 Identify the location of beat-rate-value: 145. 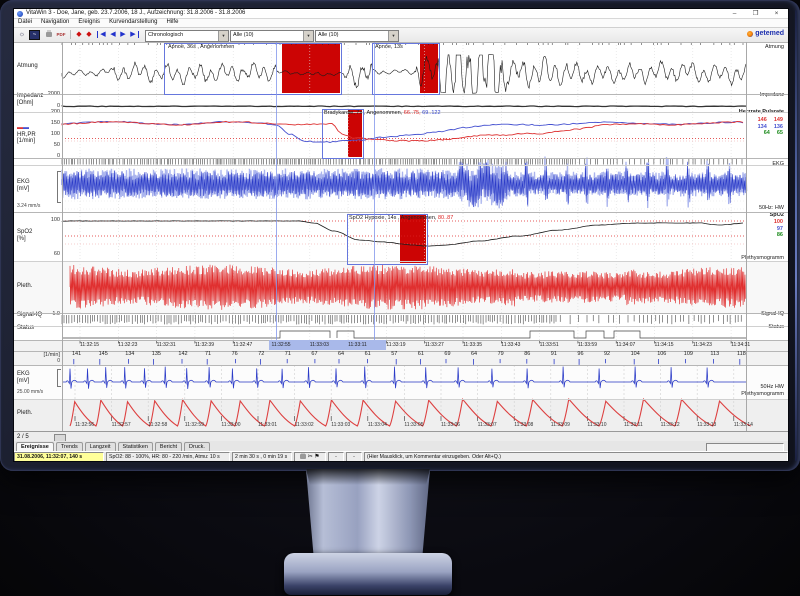
(103, 354).